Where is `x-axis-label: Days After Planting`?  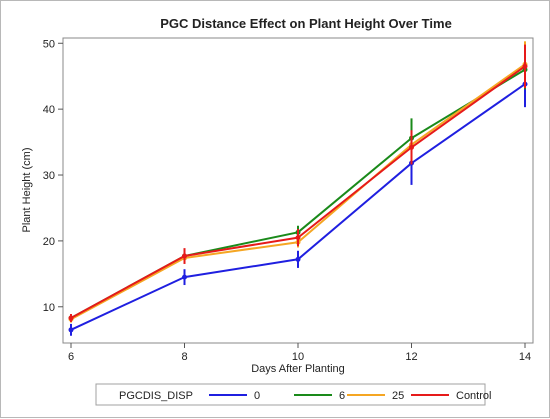 x-axis-label: Days After Planting is located at coordinates (298, 369).